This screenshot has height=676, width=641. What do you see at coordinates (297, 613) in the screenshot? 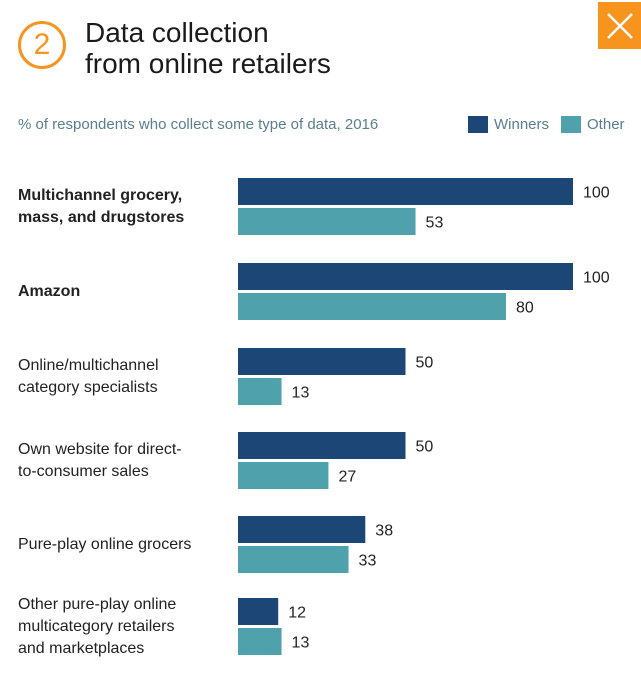
I see `data-label: 12` at bounding box center [297, 613].